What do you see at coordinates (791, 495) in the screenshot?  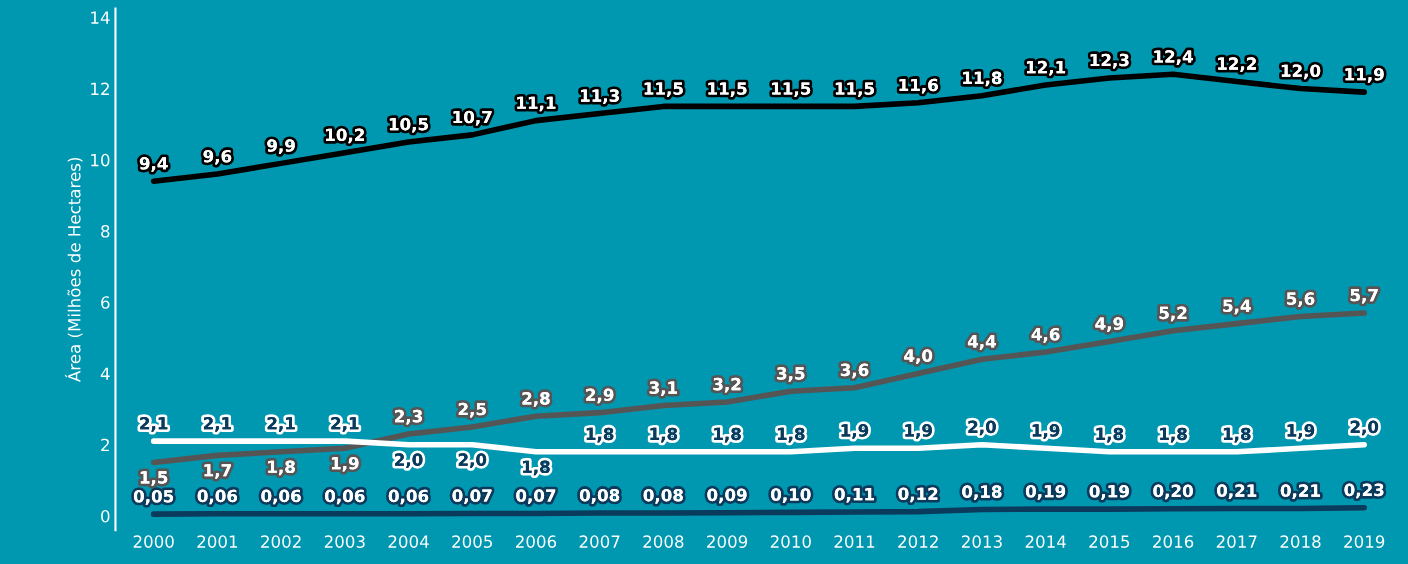 I see `data-label: 0,10` at bounding box center [791, 495].